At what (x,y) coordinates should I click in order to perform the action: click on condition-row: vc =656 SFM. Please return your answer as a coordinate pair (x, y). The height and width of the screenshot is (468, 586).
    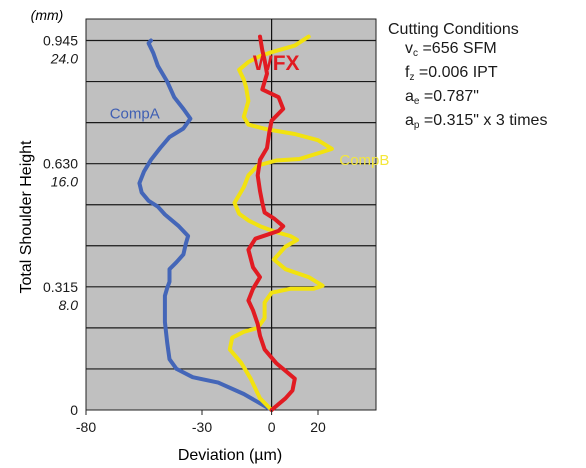
    Looking at the image, I should click on (451, 49).